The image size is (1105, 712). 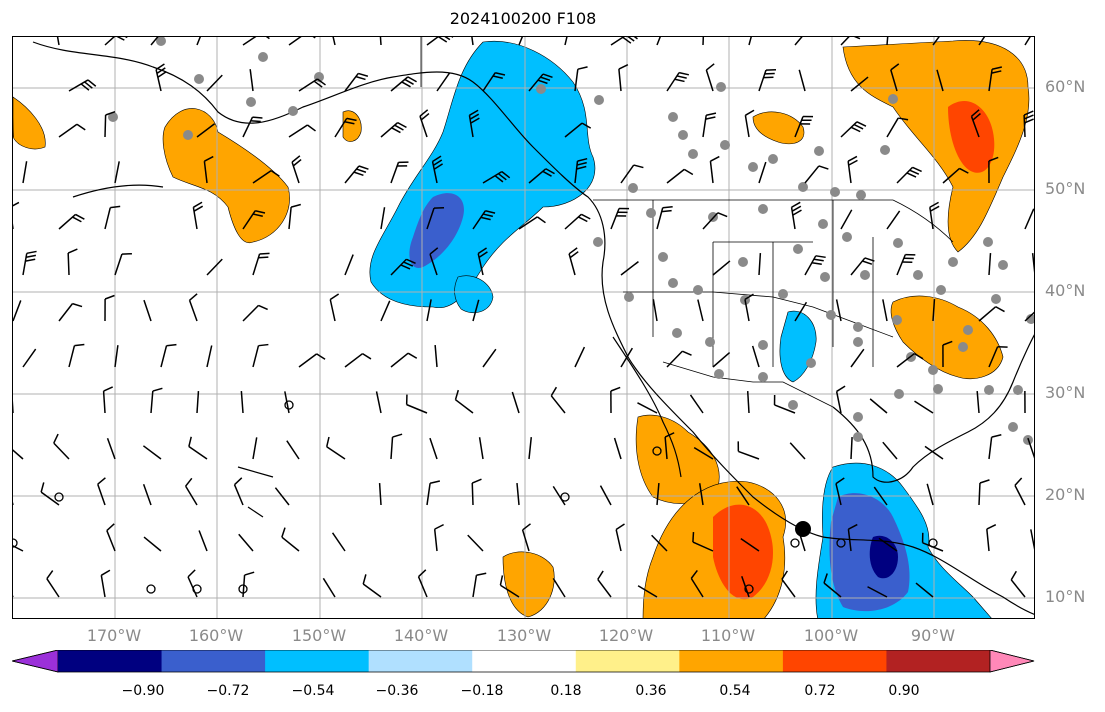 What do you see at coordinates (1065, 290) in the screenshot?
I see `lat-label-40n: 40°N` at bounding box center [1065, 290].